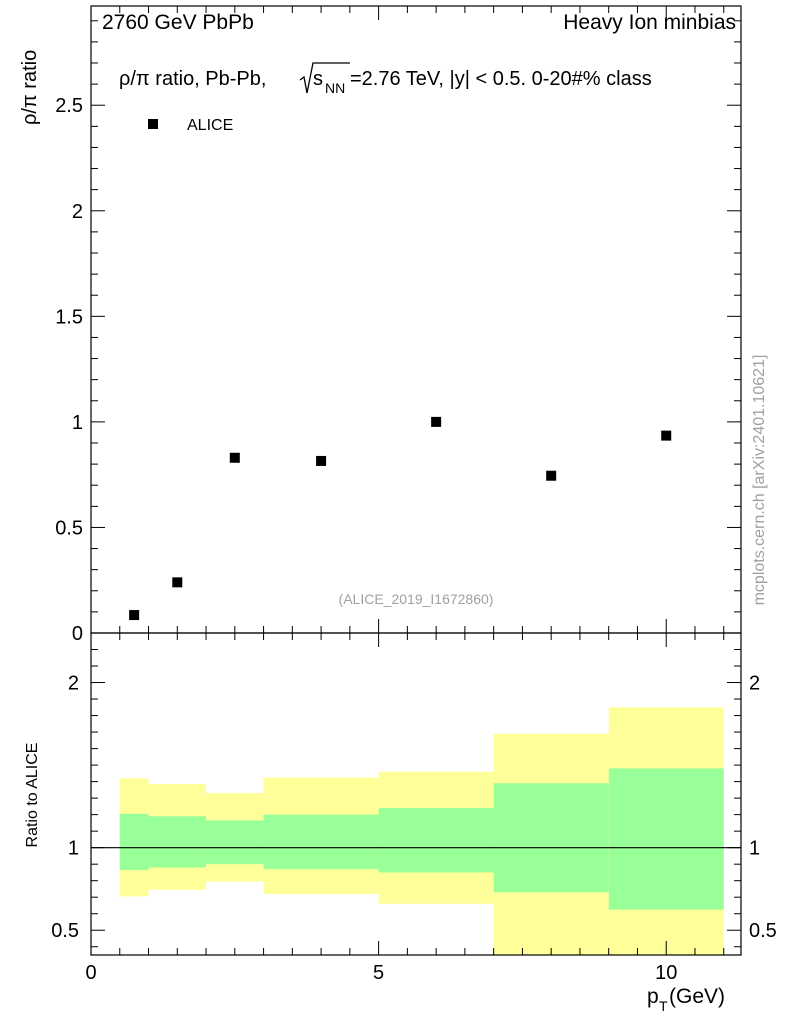 The height and width of the screenshot is (1024, 786). I want to click on x-axis-label-unit: (GeV), so click(697, 996).